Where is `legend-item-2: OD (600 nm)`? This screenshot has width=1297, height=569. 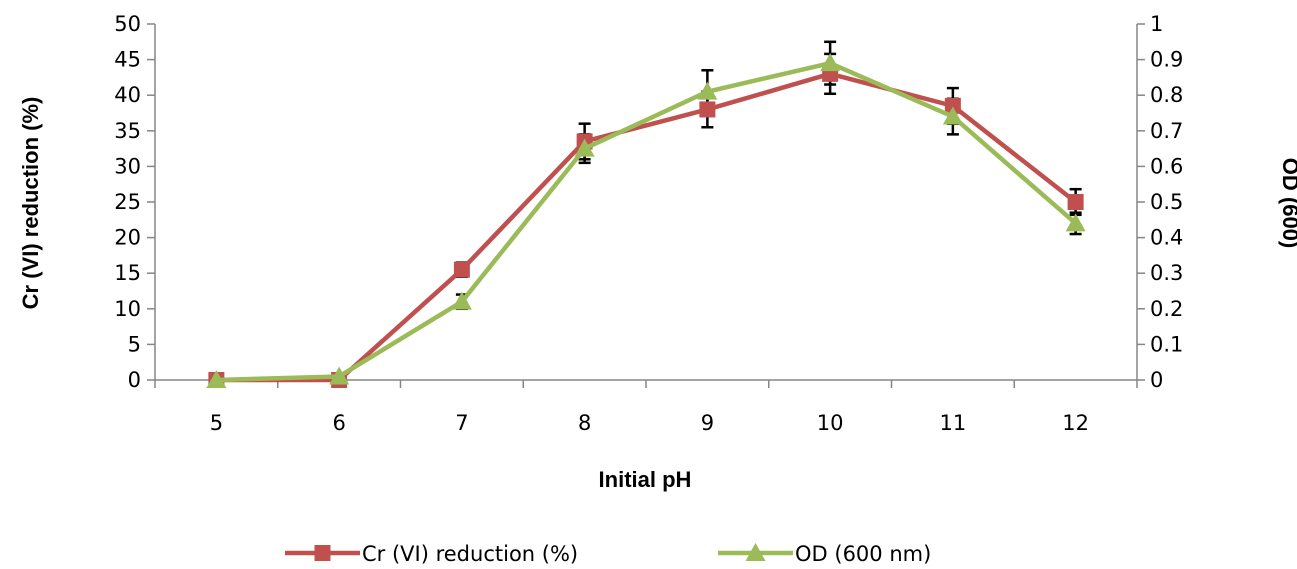 legend-item-2: OD (600 nm) is located at coordinates (824, 554).